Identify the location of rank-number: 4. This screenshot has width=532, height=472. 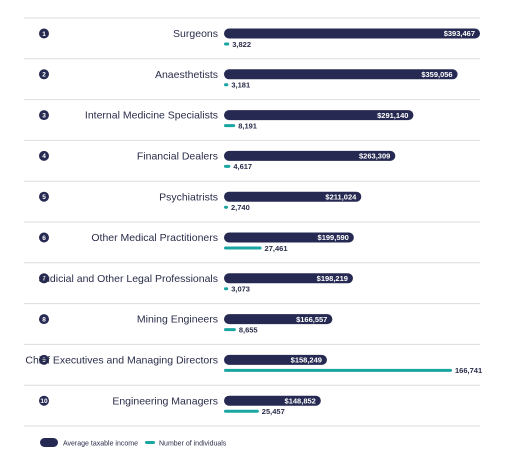
(44, 156).